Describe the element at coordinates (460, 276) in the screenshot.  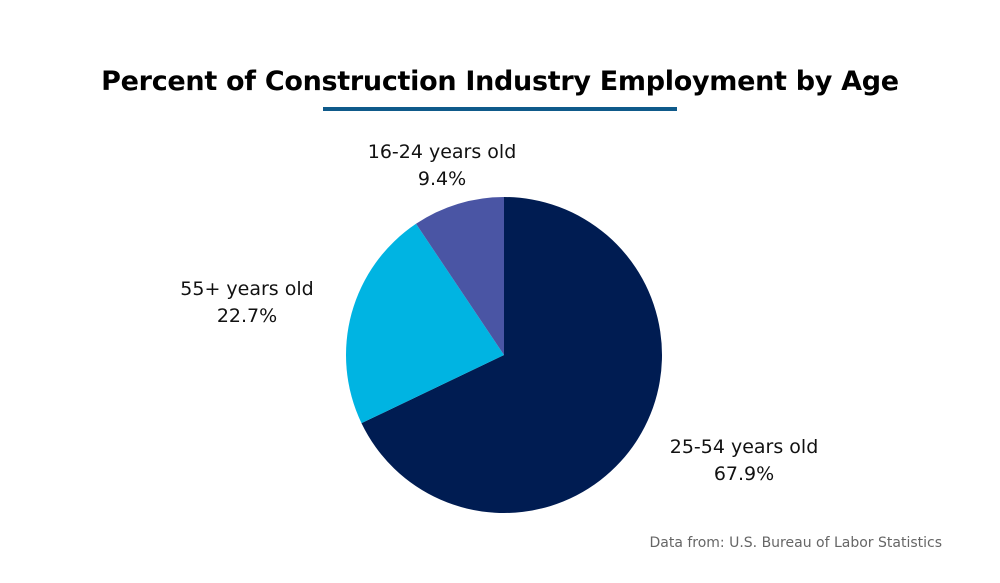
I see `pie-slice-16-24-years-old` at that location.